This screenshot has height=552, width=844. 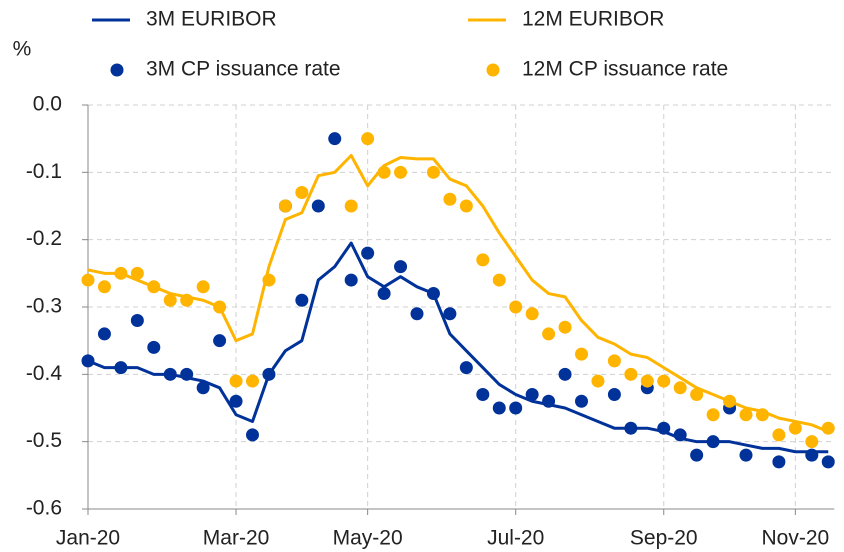 I want to click on y-tick-label: -0.1, so click(x=44, y=171).